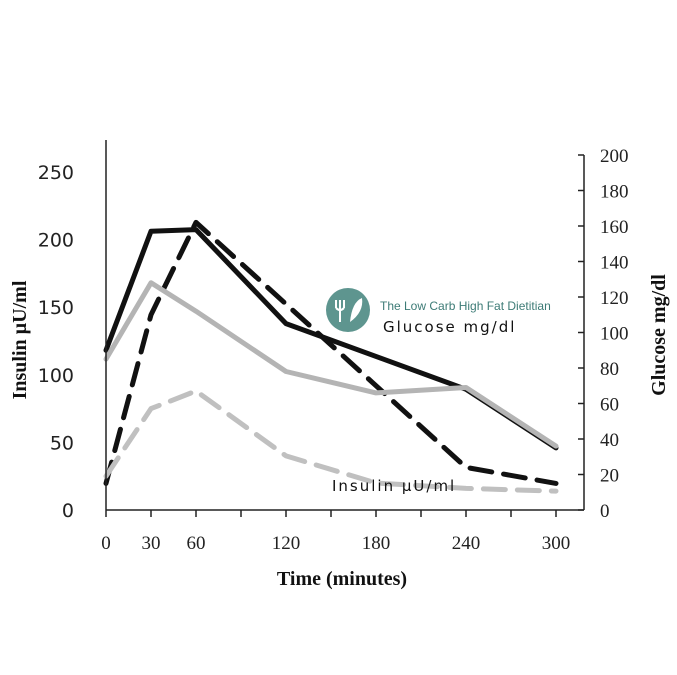 Image resolution: width=677 pixels, height=675 pixels. I want to click on x-tick-label: 180, so click(376, 543).